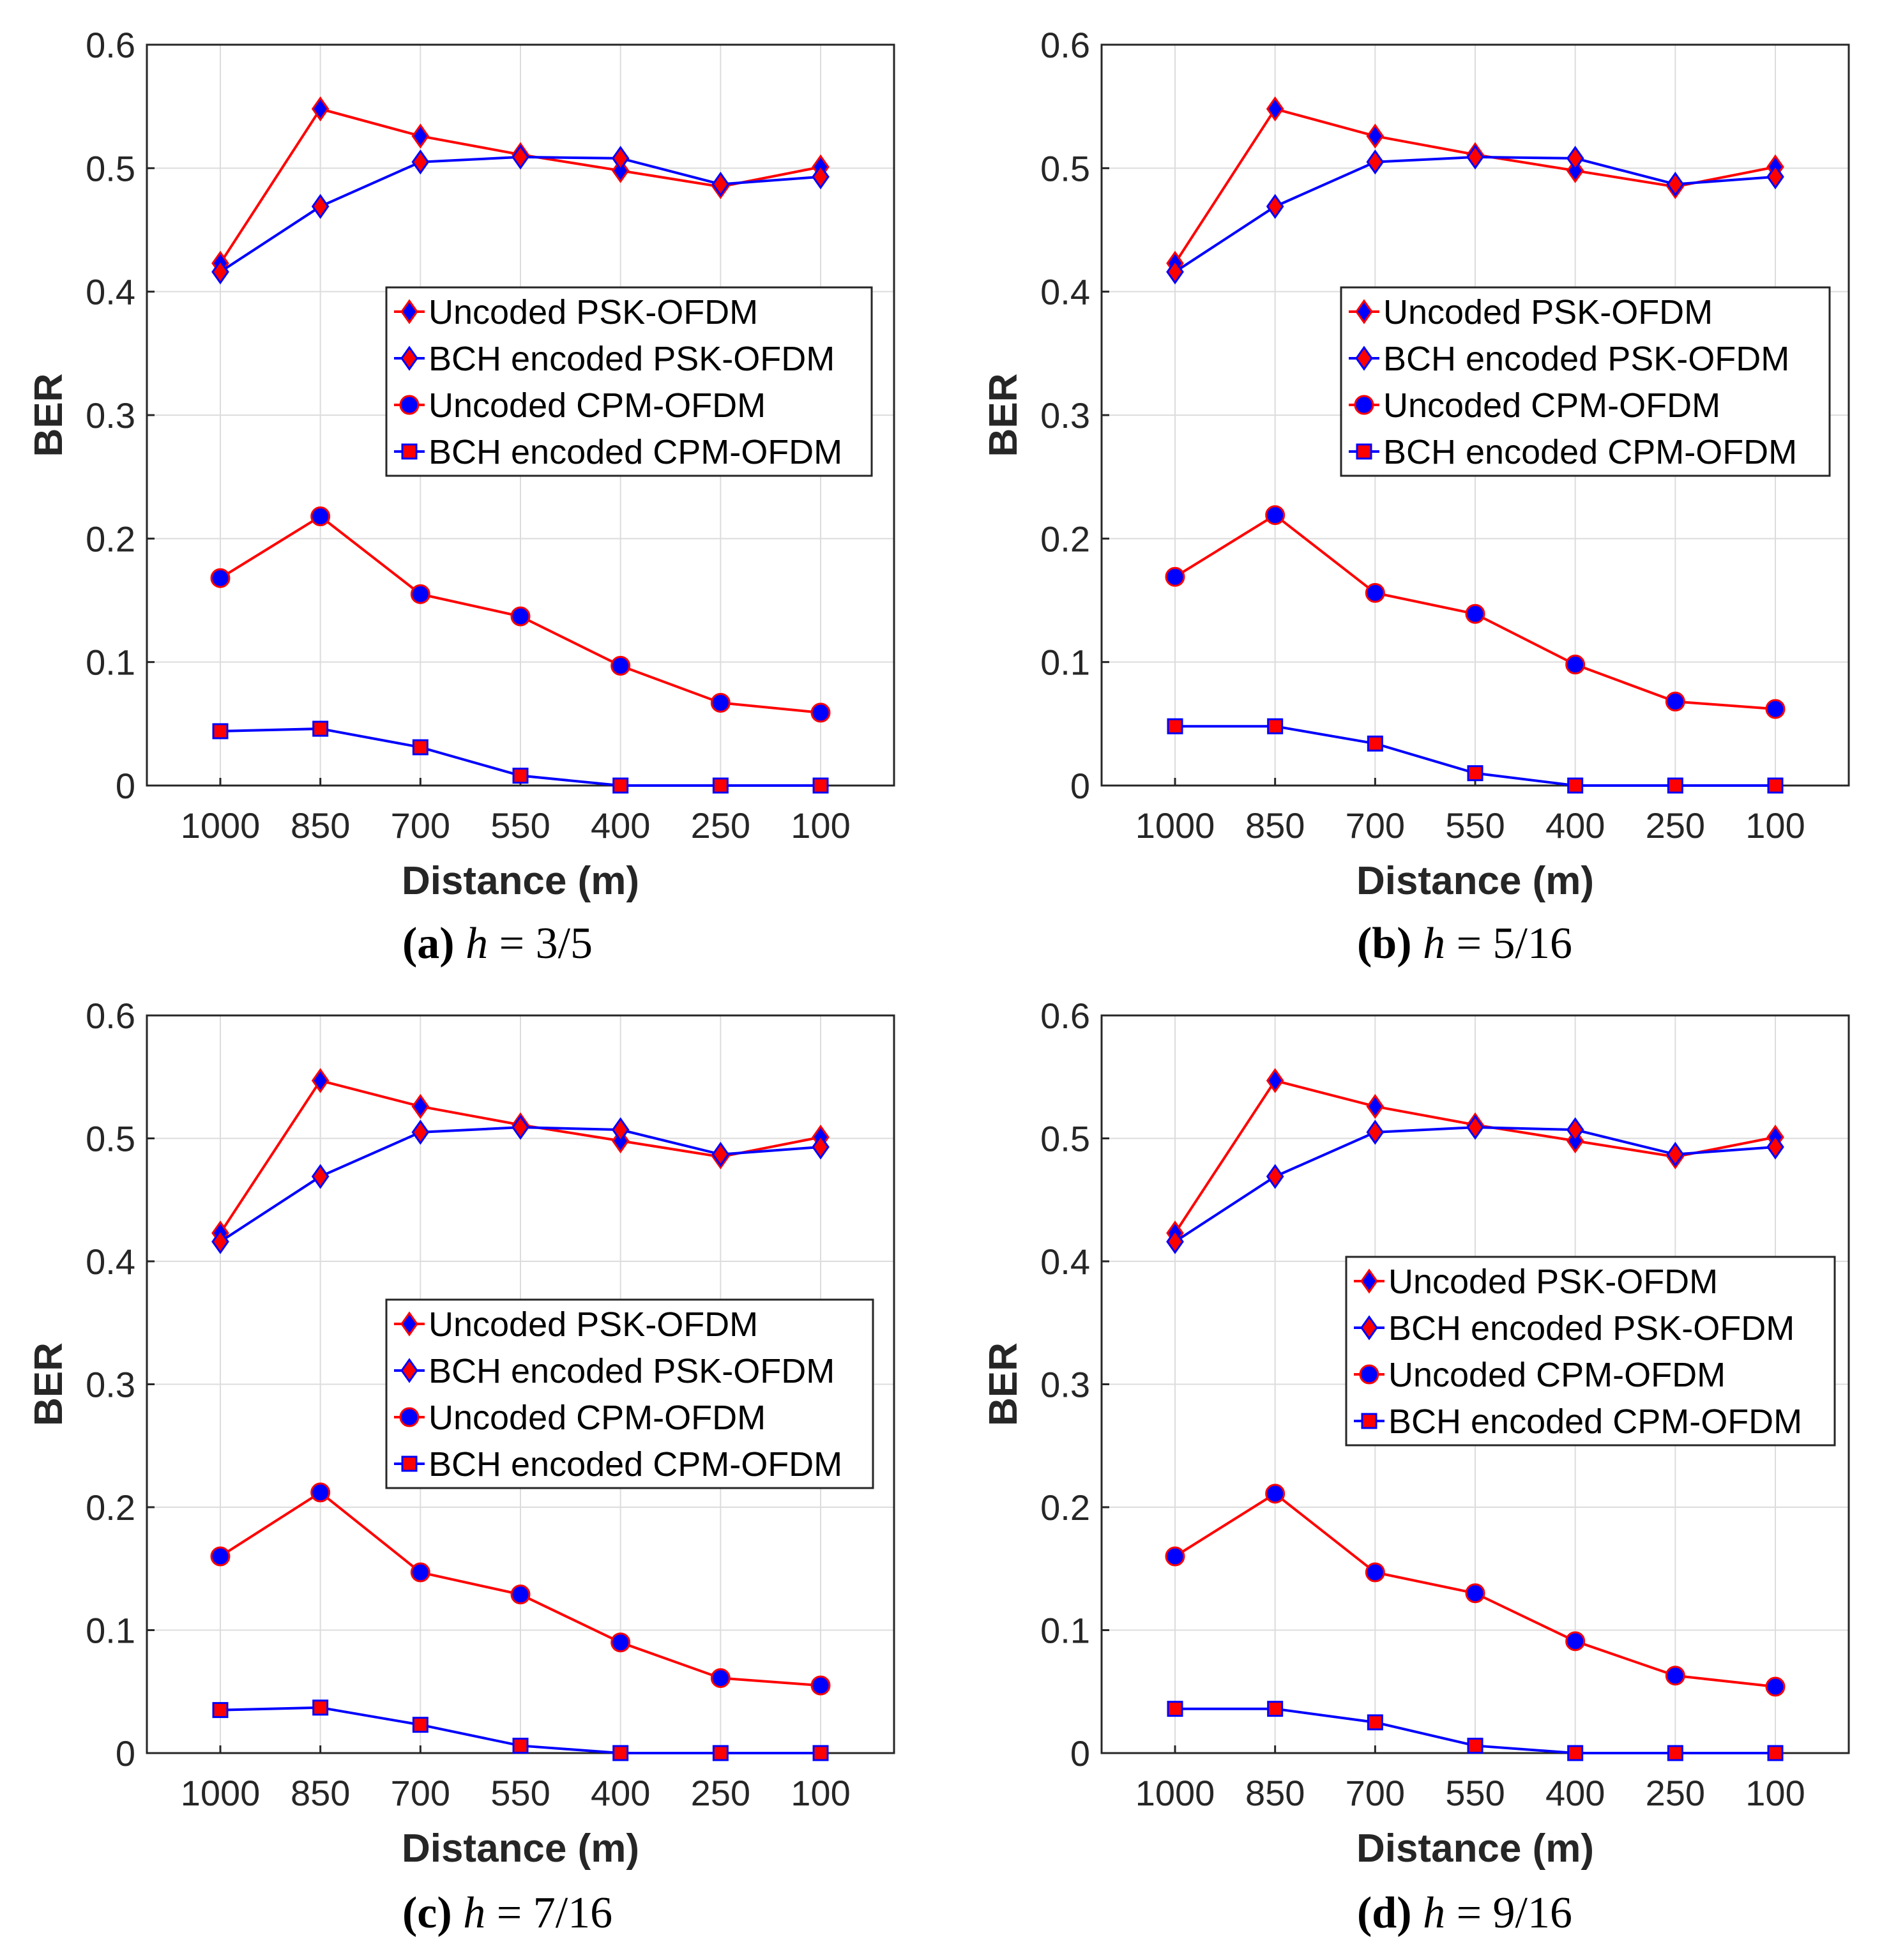 The width and height of the screenshot is (1889, 1960). Describe the element at coordinates (1417, 943) in the screenshot. I see `caption-space` at that location.